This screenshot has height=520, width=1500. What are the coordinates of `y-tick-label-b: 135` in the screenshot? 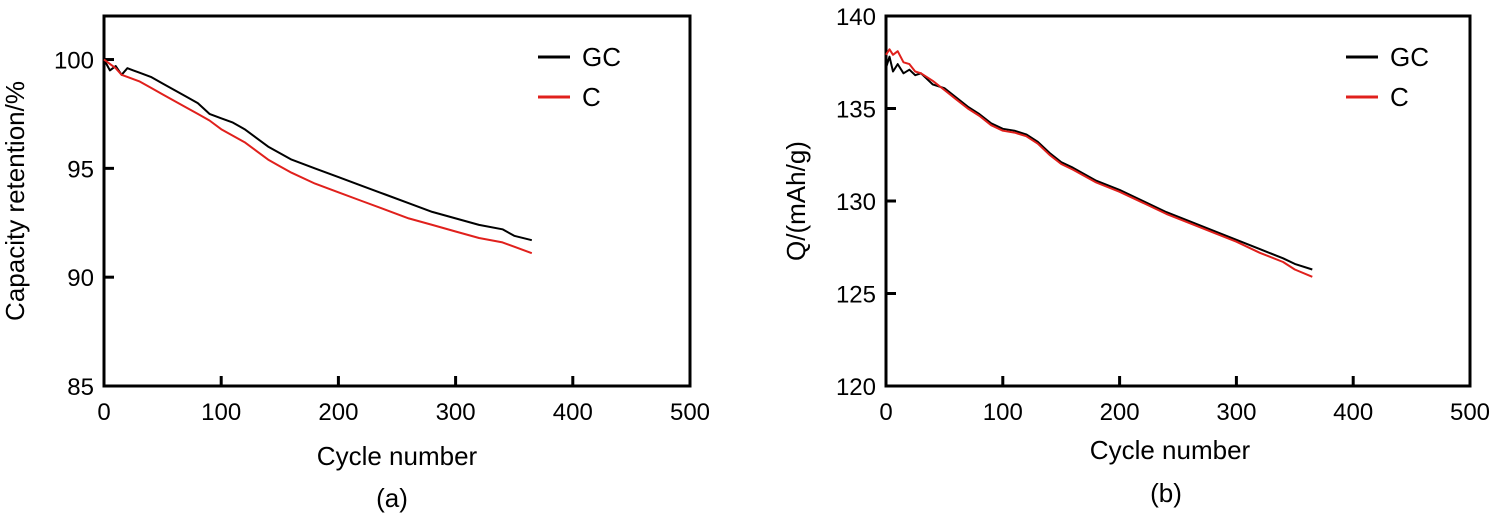 It's located at (856, 110).